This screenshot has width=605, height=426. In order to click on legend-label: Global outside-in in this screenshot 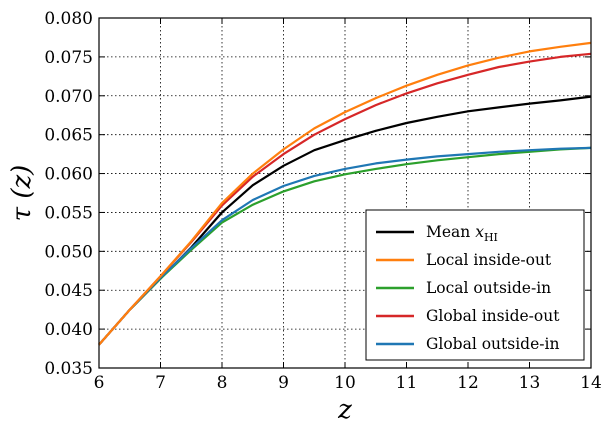, I will do `click(492, 344)`.